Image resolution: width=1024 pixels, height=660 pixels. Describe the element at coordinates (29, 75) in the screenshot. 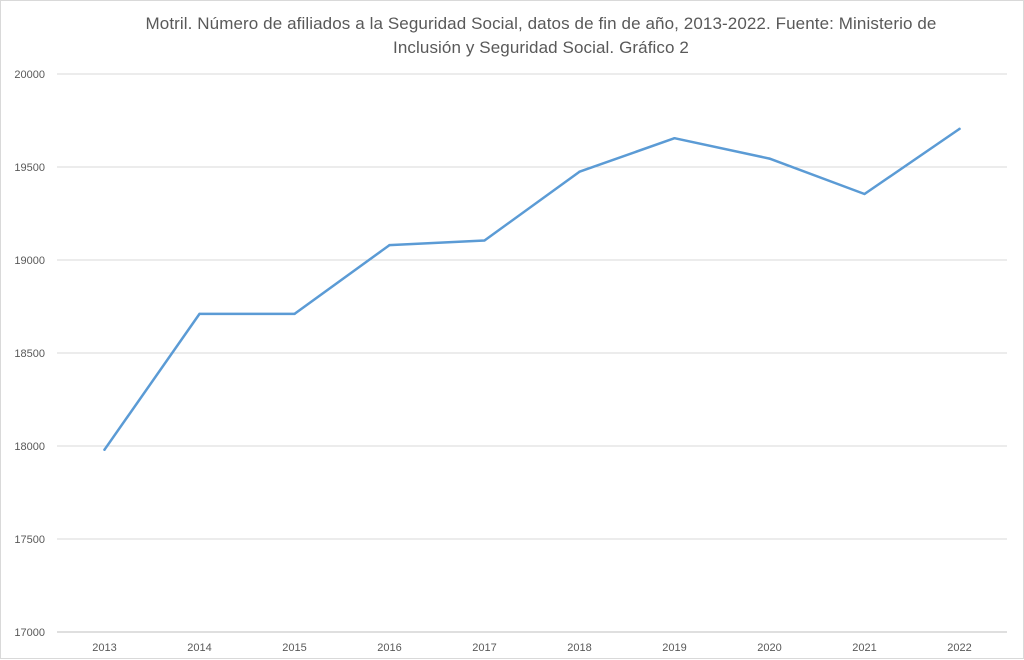

I see `y-tick-label: 20000` at that location.